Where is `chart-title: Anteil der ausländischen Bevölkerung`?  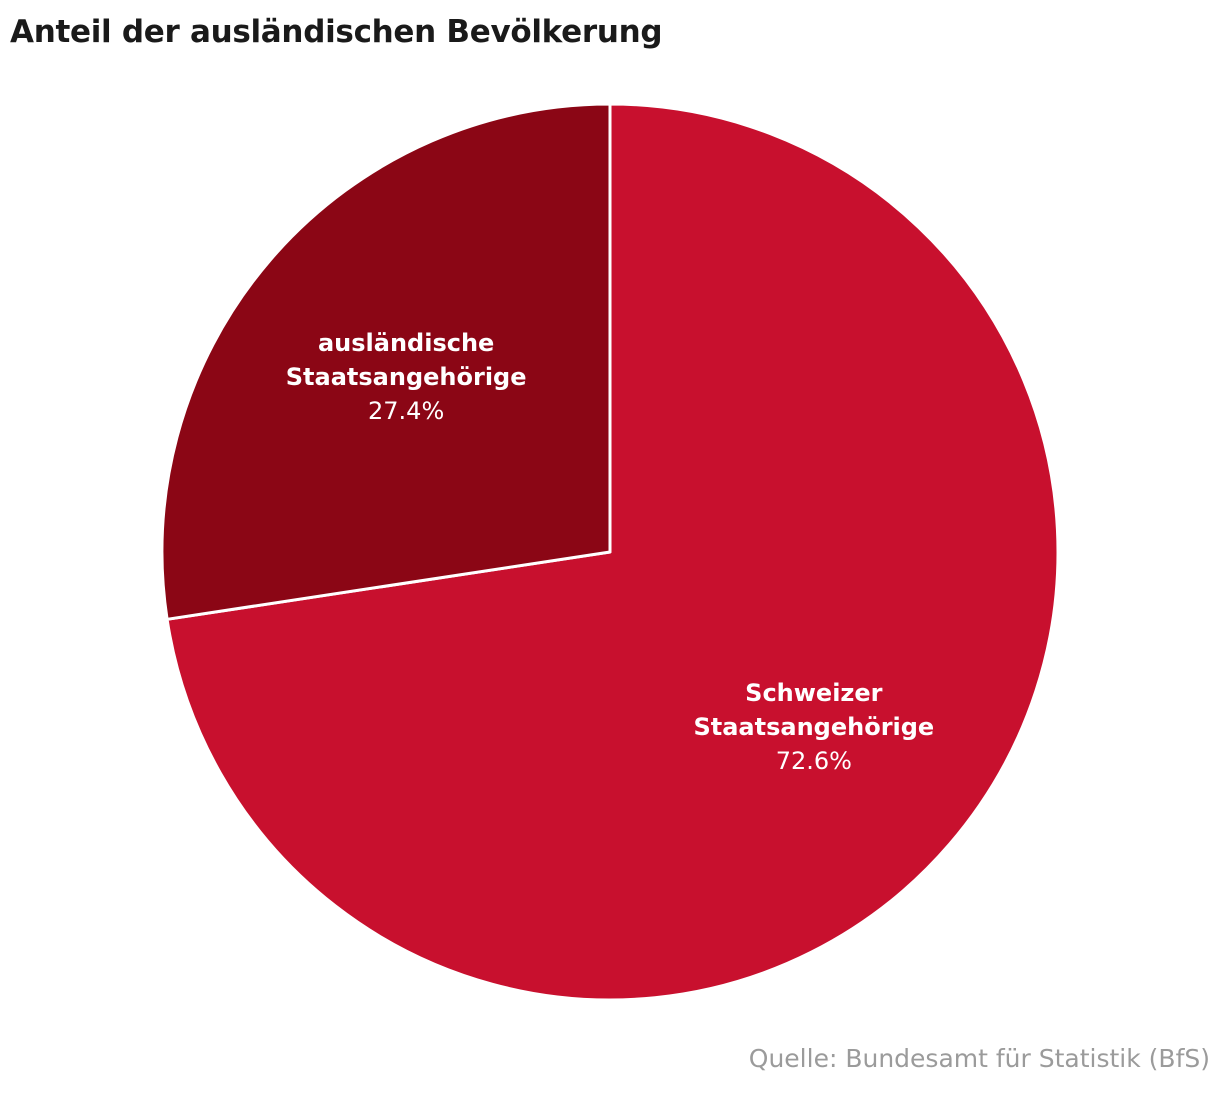
chart-title: Anteil der ausländischen Bevölkerung is located at coordinates (336, 32).